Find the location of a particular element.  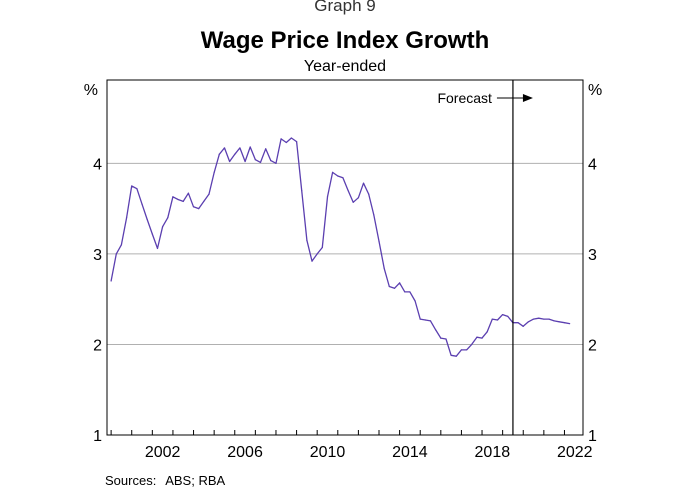

sources-label: Sources: is located at coordinates (131, 480).